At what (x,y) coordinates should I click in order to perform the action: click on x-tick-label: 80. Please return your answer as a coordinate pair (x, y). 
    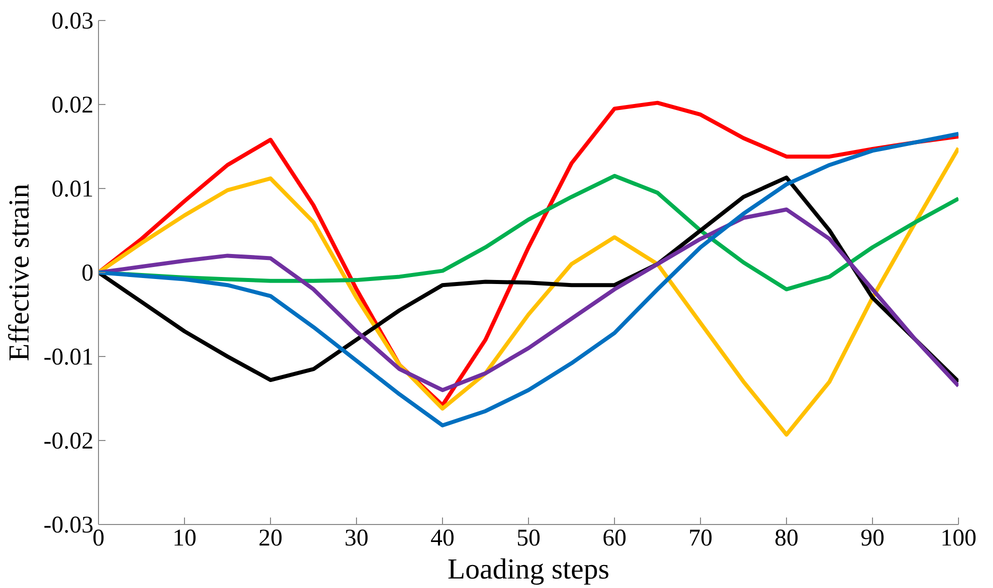
    Looking at the image, I should click on (786, 539).